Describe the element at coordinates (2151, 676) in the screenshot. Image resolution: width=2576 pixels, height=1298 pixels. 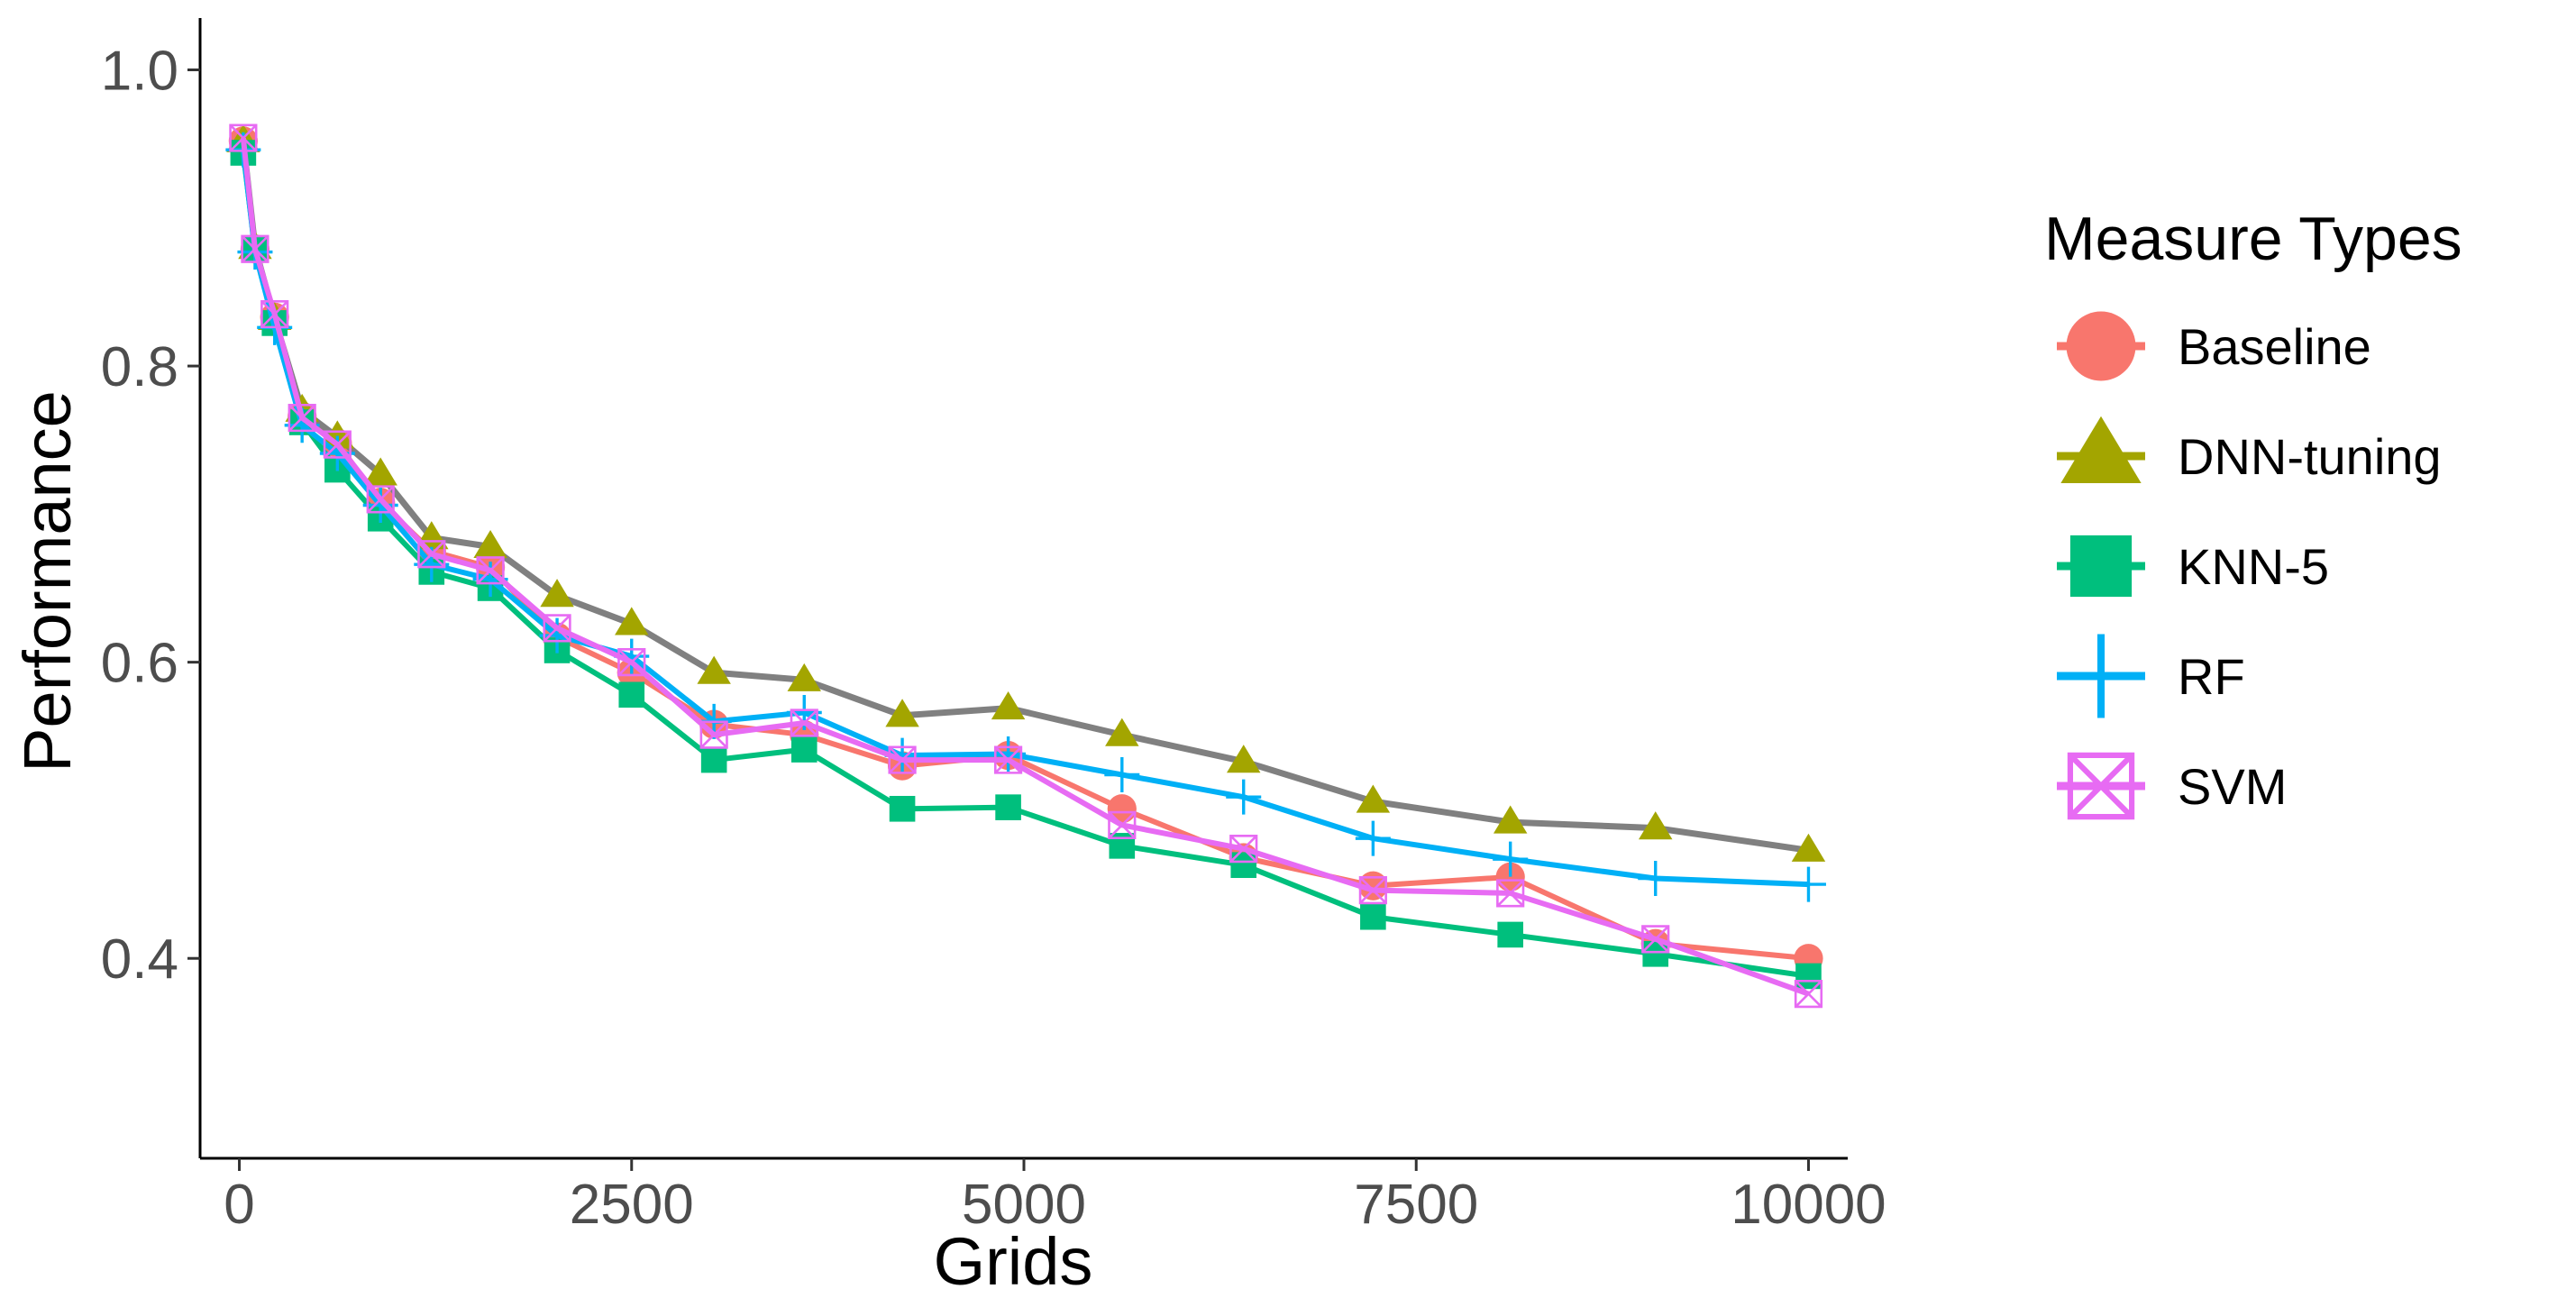
I see `legend-item-rf: RF` at that location.